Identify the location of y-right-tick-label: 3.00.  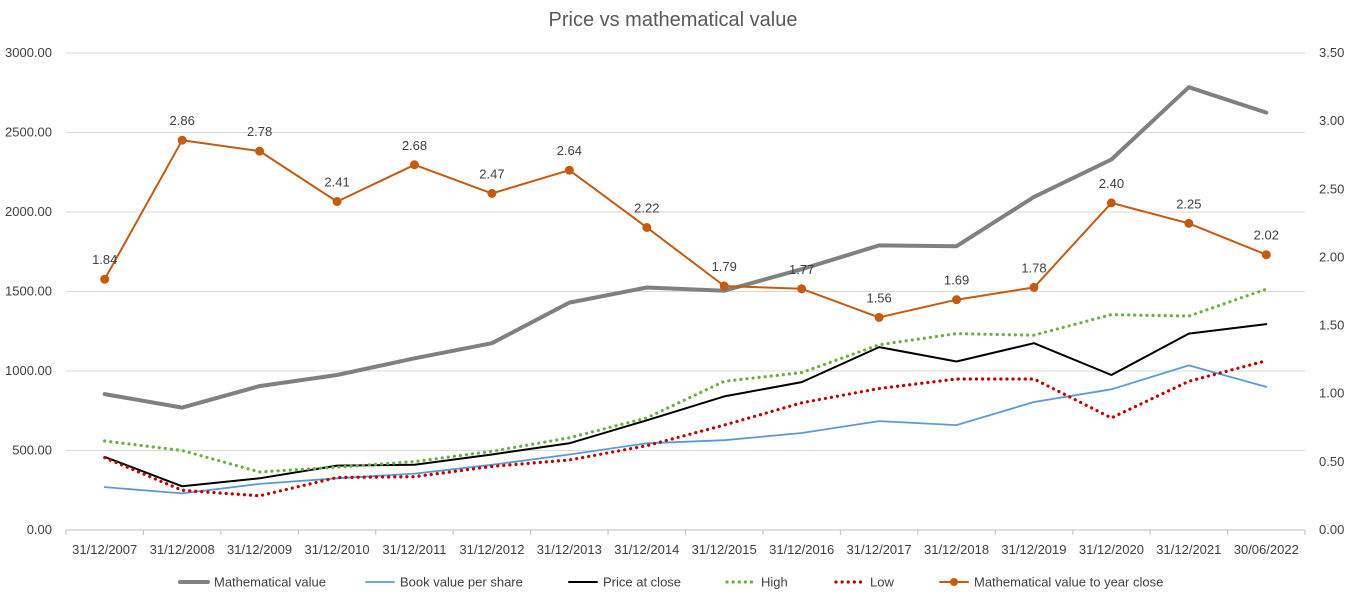
(1331, 120).